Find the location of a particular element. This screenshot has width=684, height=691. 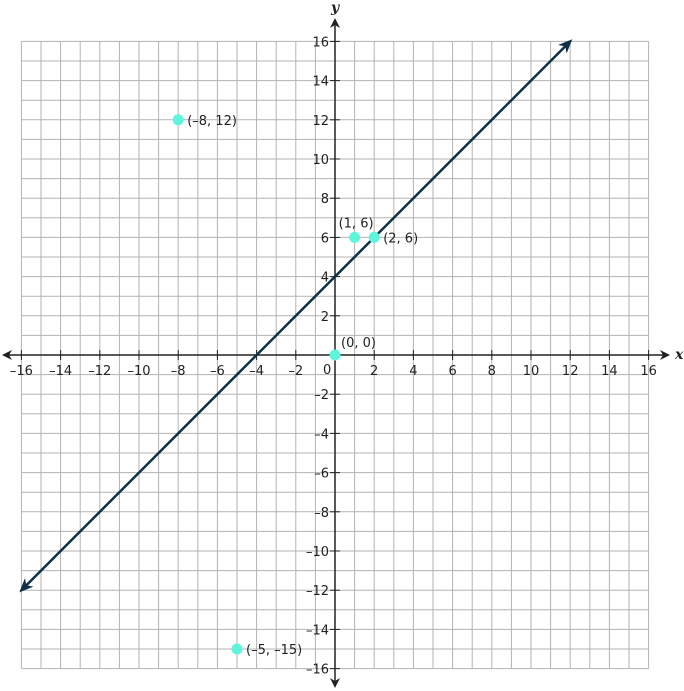

x-tick-label: 16 is located at coordinates (648, 371).